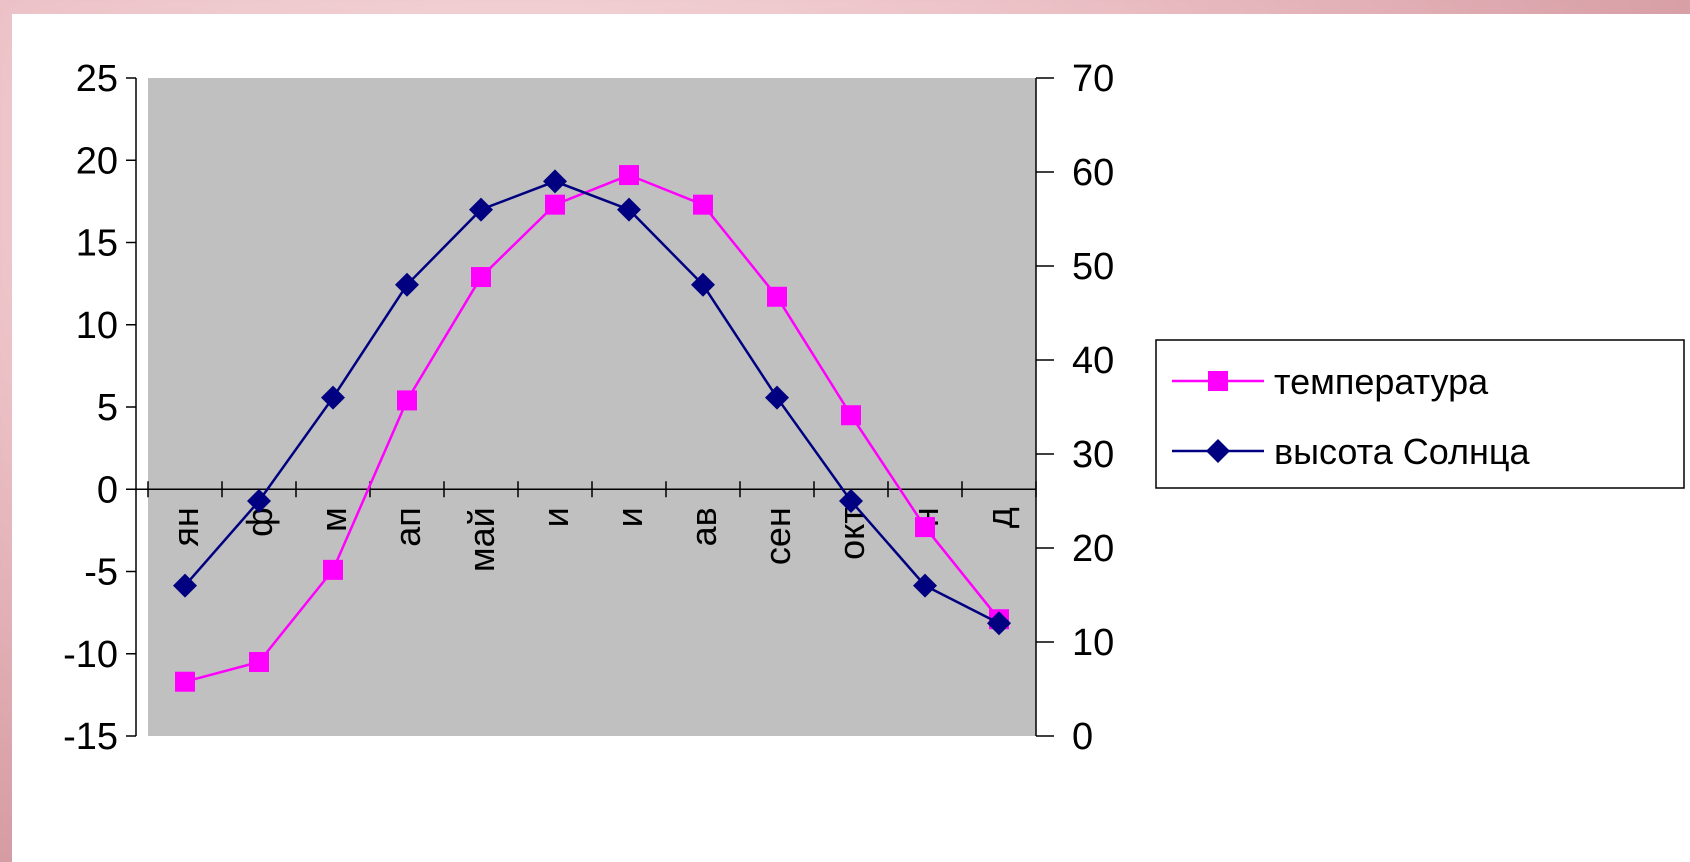  Describe the element at coordinates (407, 527) in the screenshot. I see `category-label: ап` at that location.